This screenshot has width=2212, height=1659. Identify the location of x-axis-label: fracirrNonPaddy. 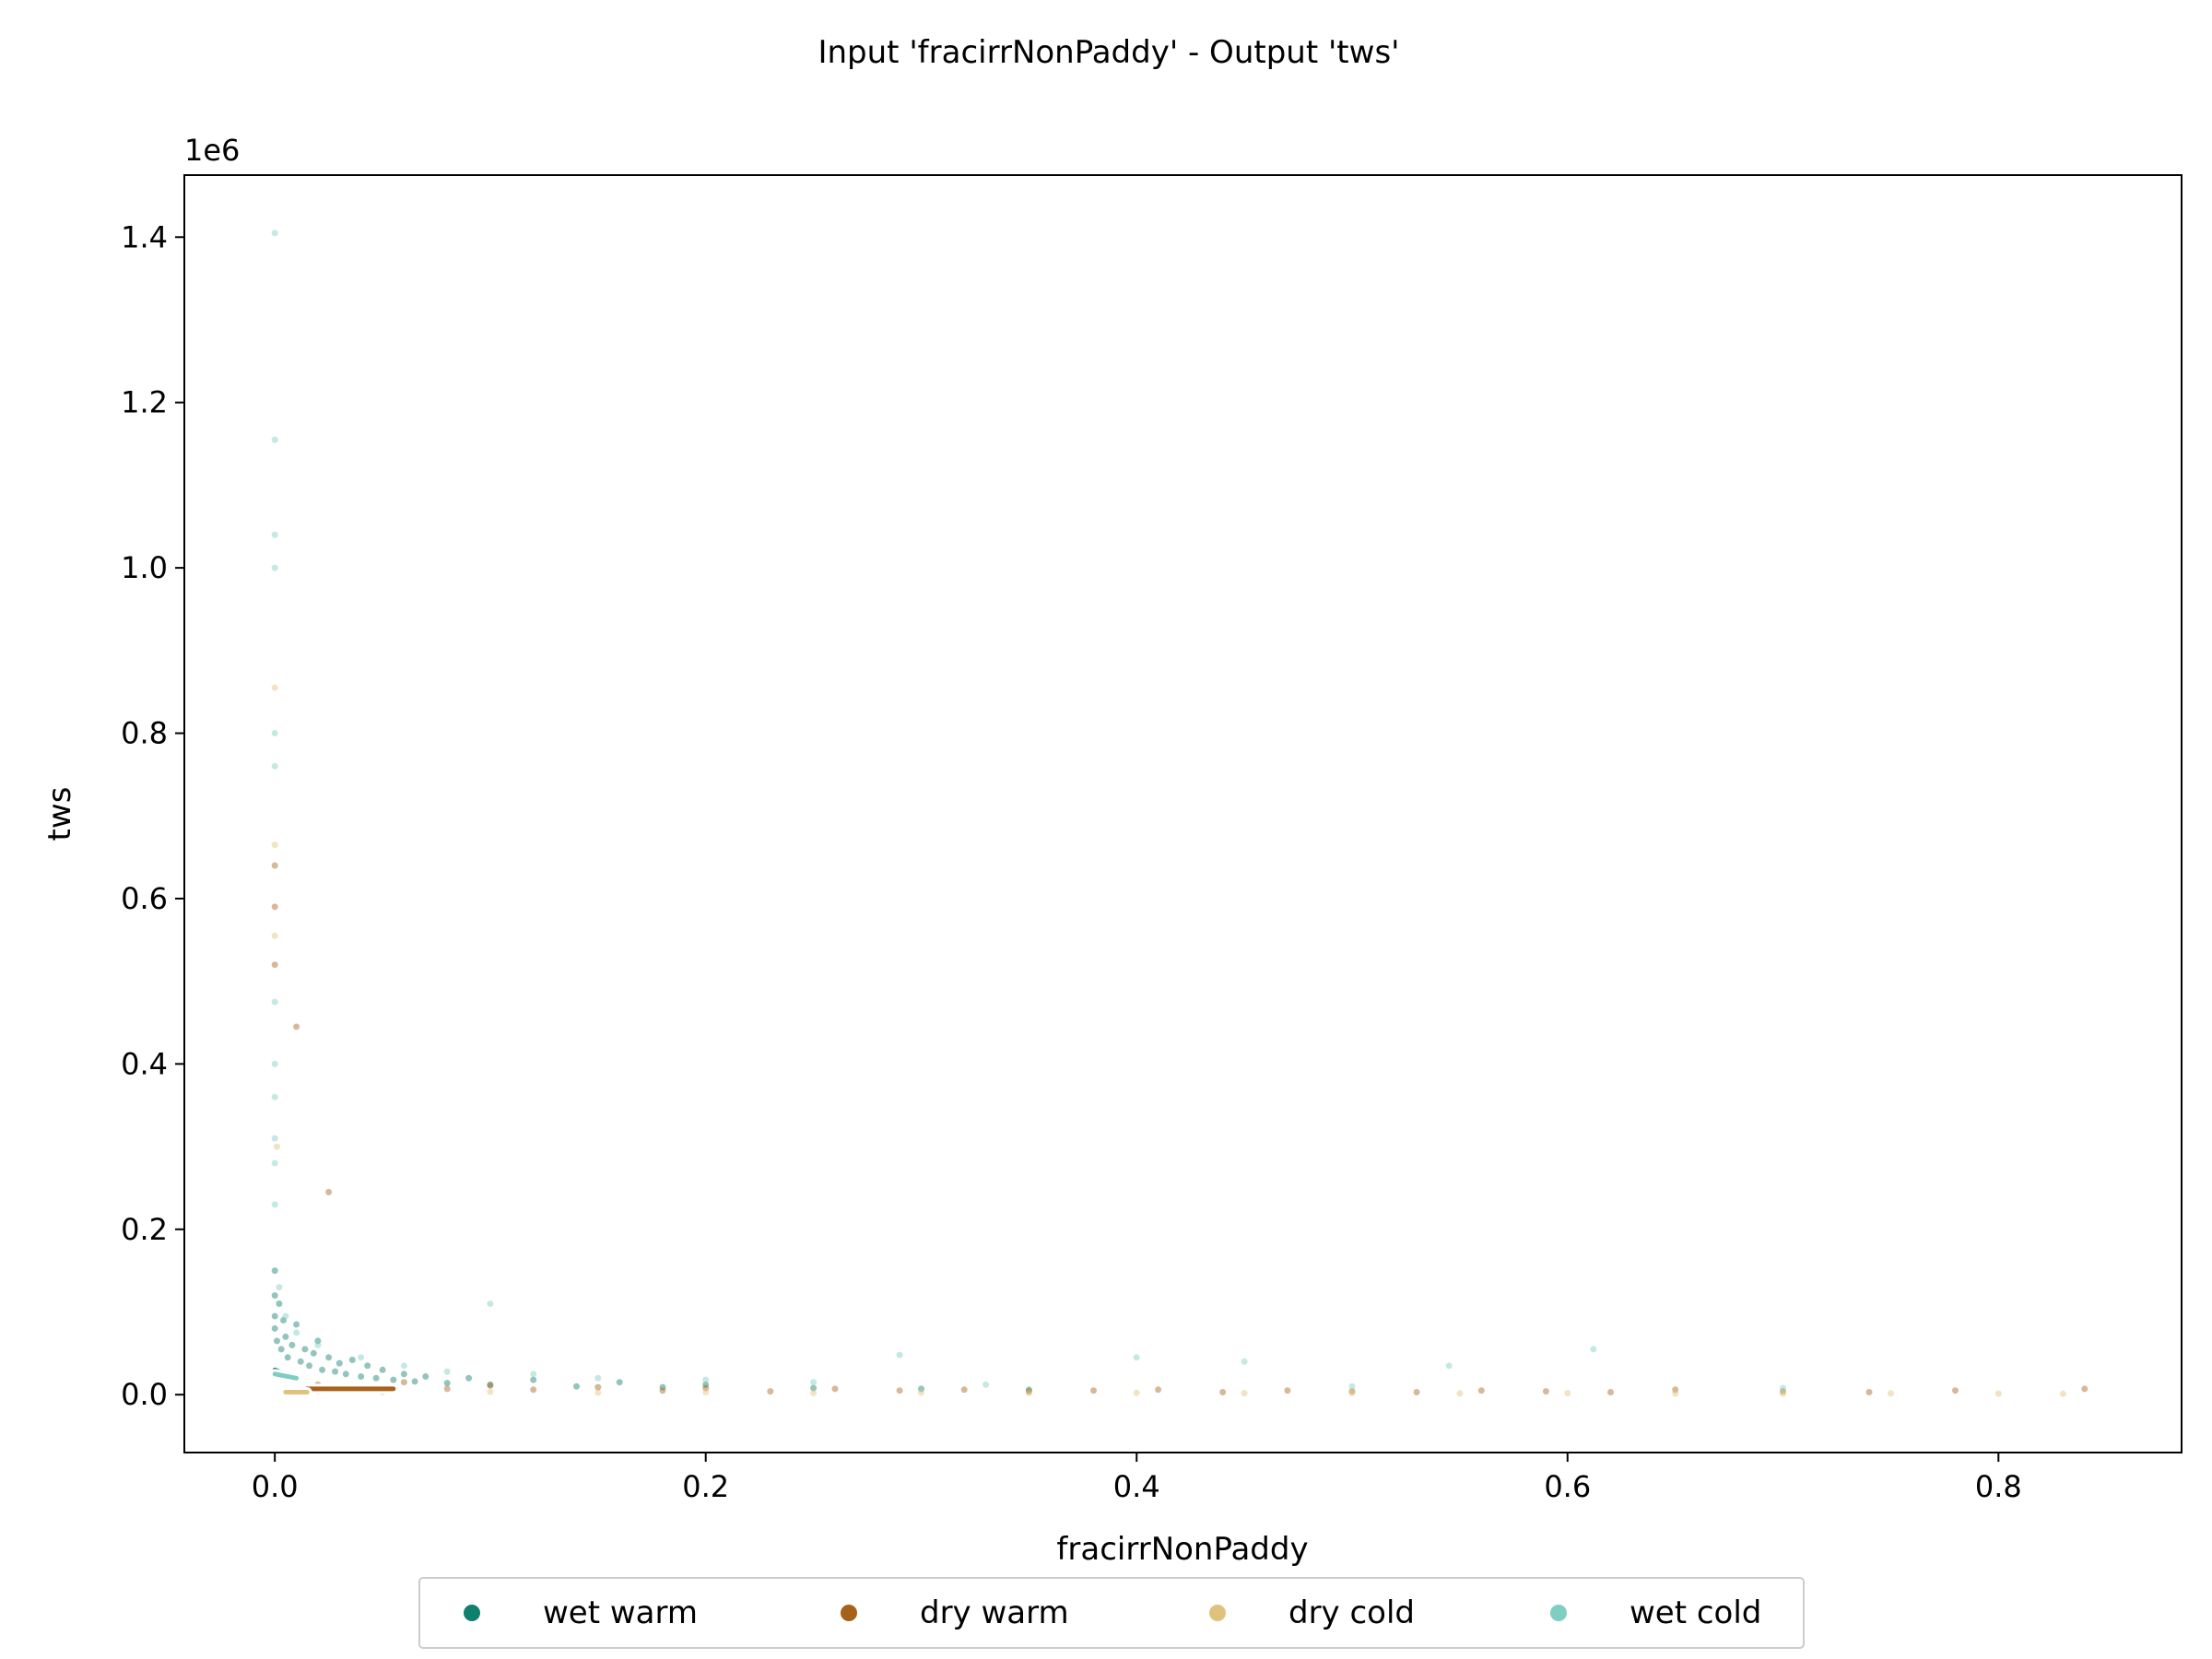
(1182, 1549).